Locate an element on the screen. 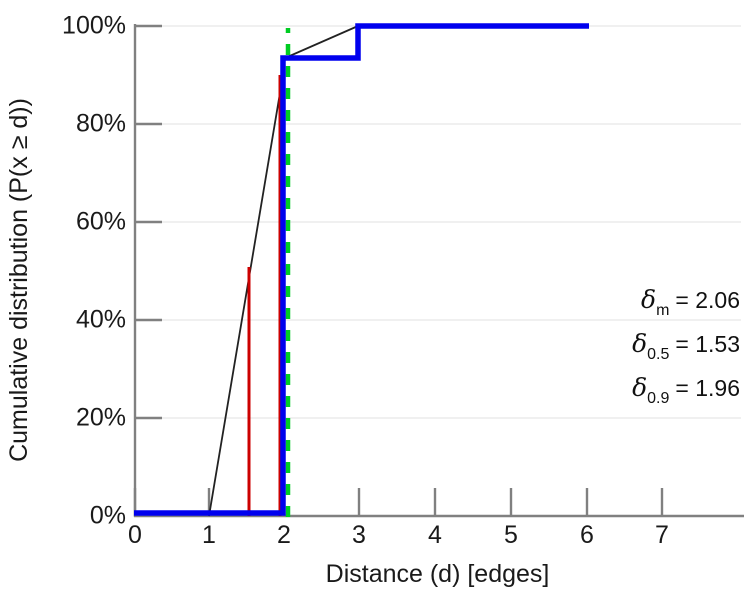  annotation-subscript-0: m is located at coordinates (663, 311).